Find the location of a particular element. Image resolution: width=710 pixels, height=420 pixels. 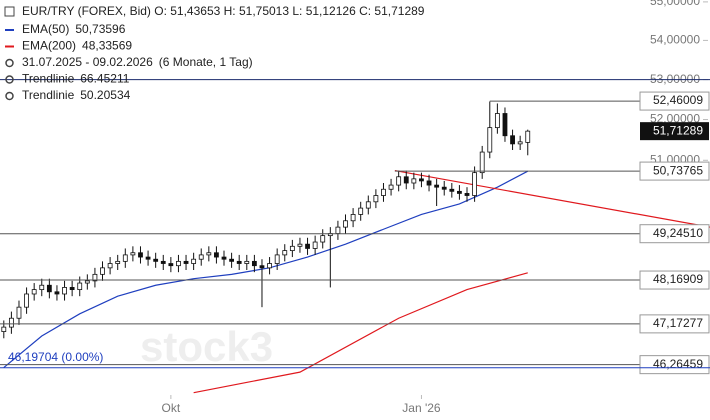

x-tick-label: Okt is located at coordinates (171, 408).